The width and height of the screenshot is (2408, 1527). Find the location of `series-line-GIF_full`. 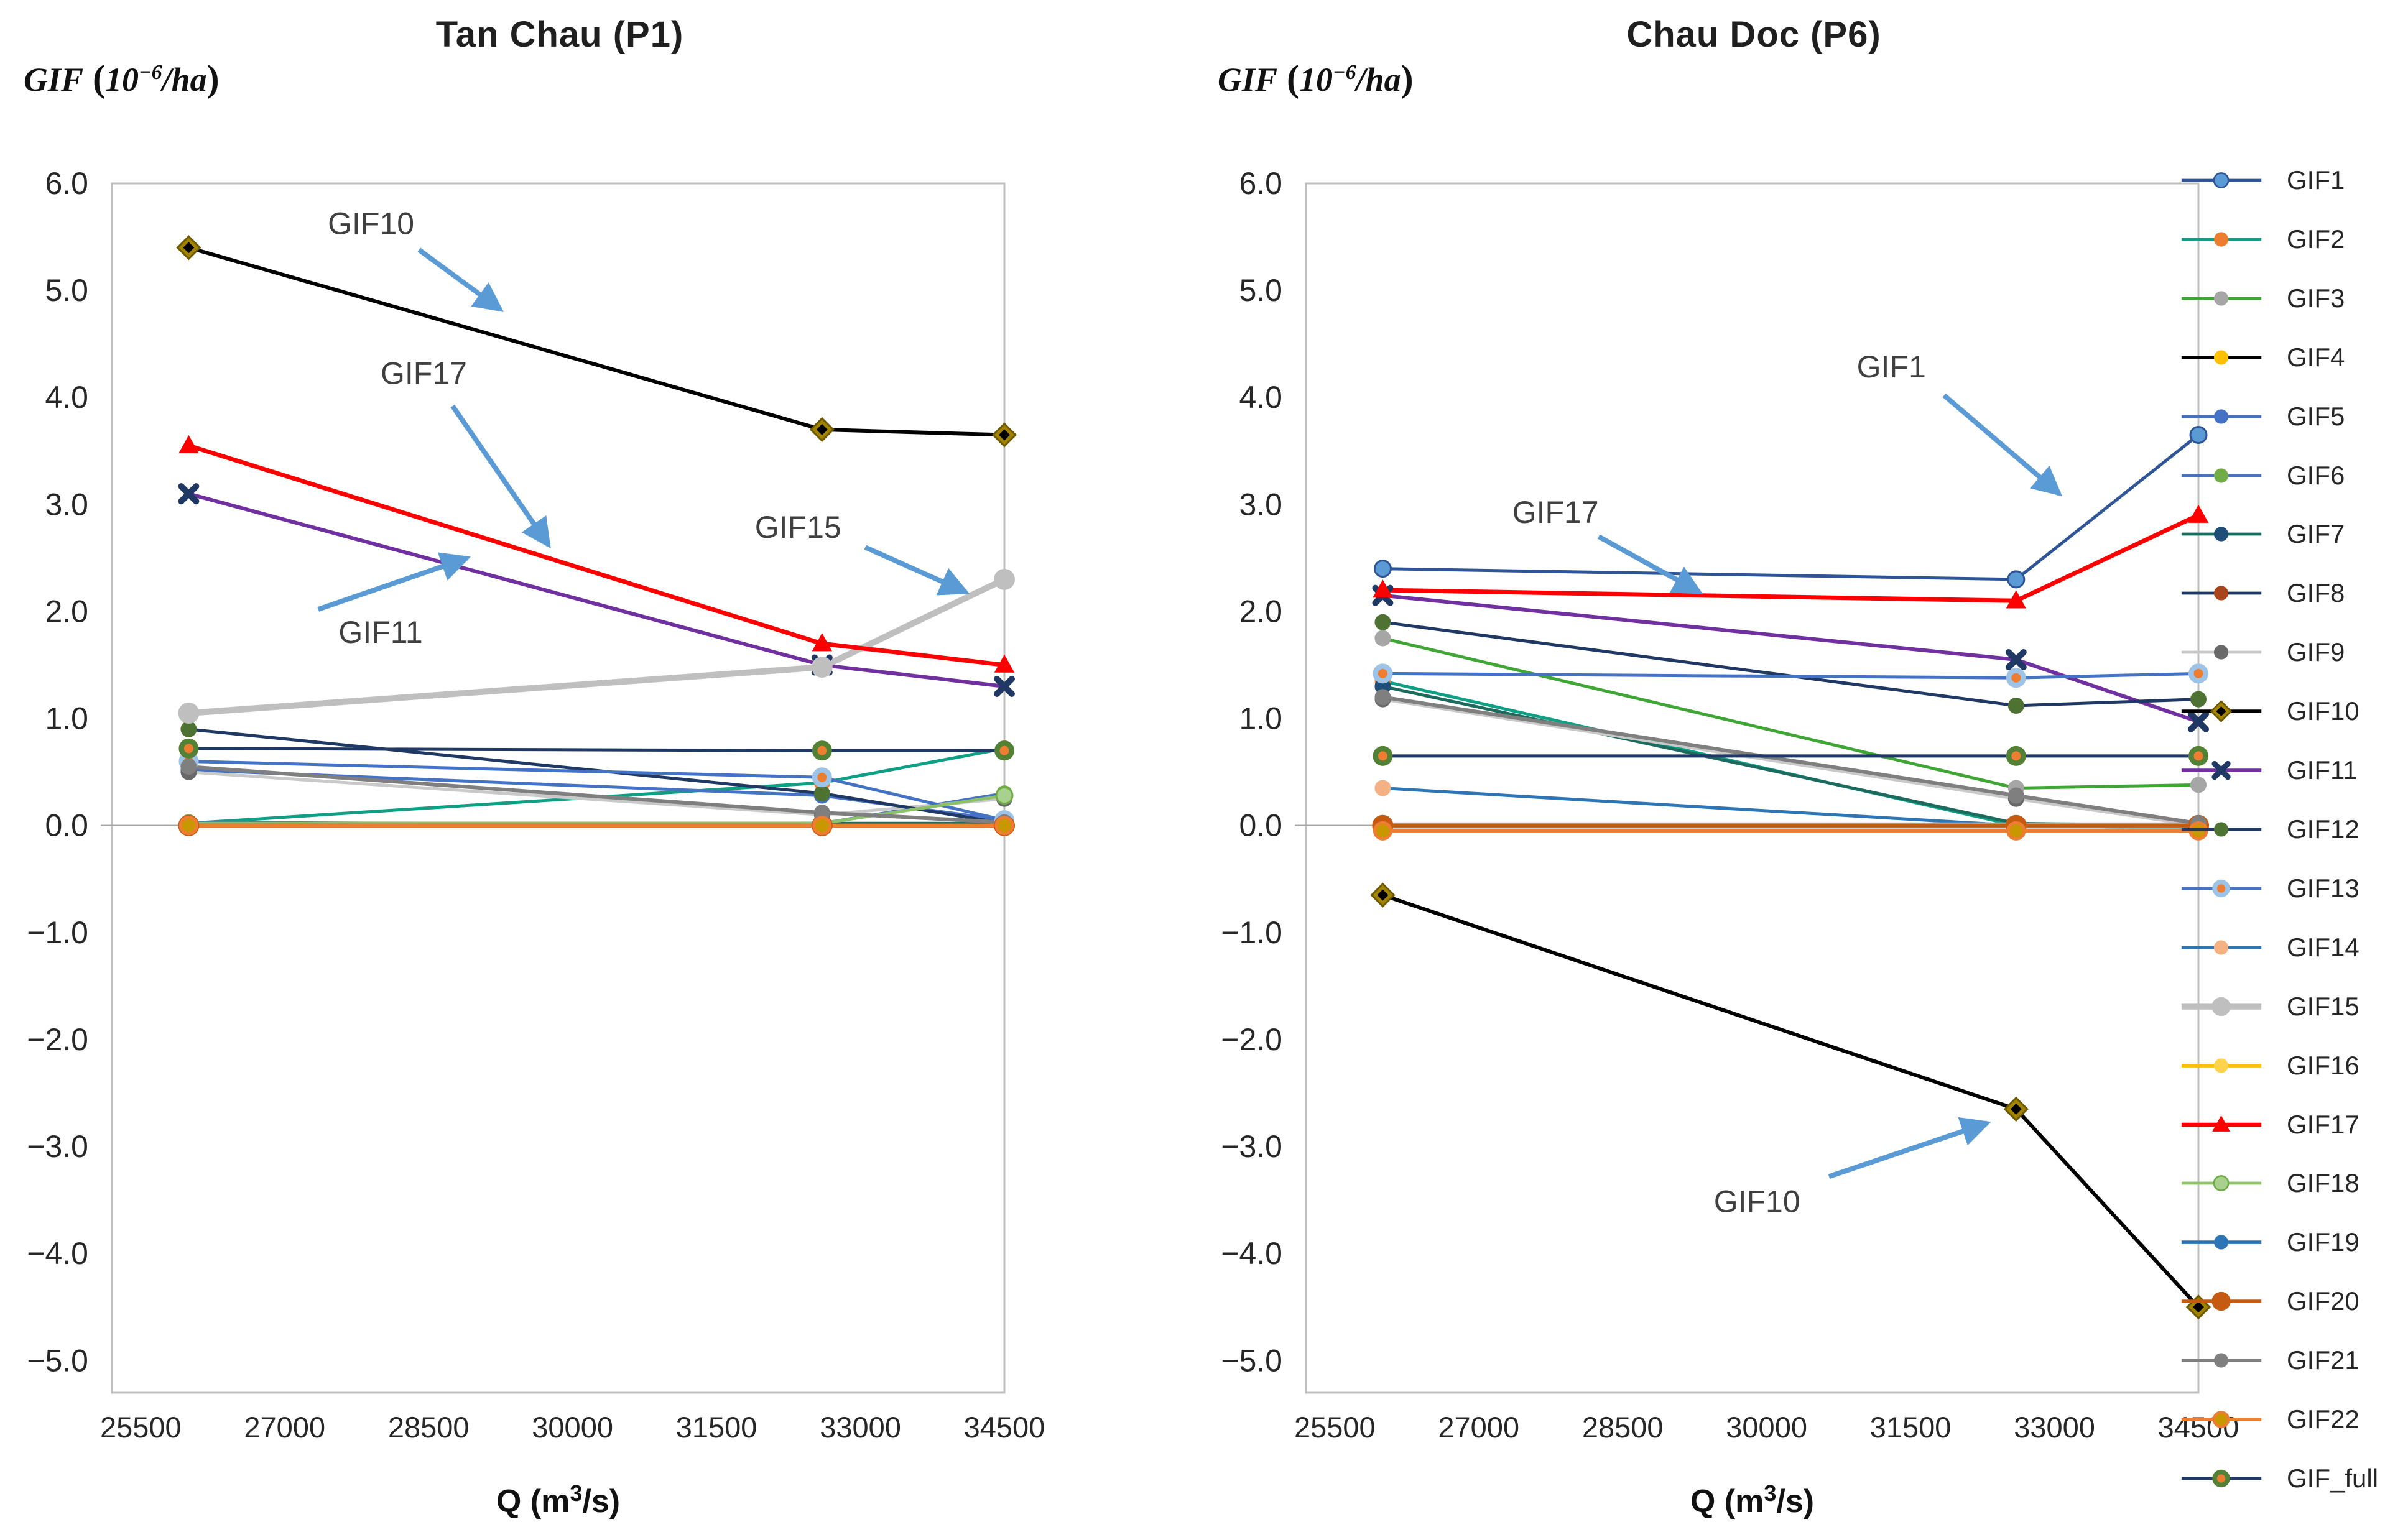

series-line-GIF_full is located at coordinates (596, 749).